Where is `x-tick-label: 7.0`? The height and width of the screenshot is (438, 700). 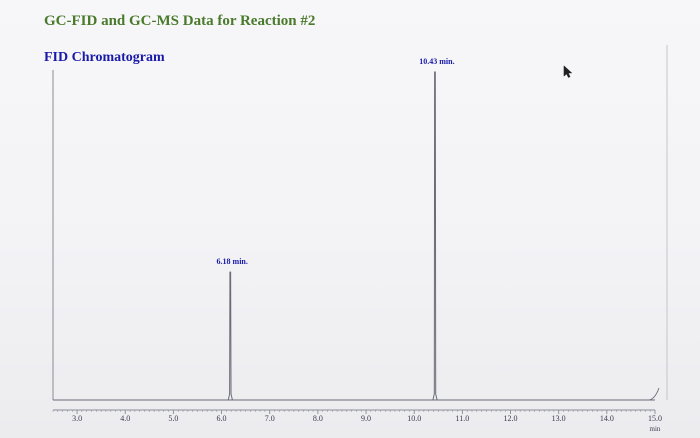 x-tick-label: 7.0 is located at coordinates (270, 418).